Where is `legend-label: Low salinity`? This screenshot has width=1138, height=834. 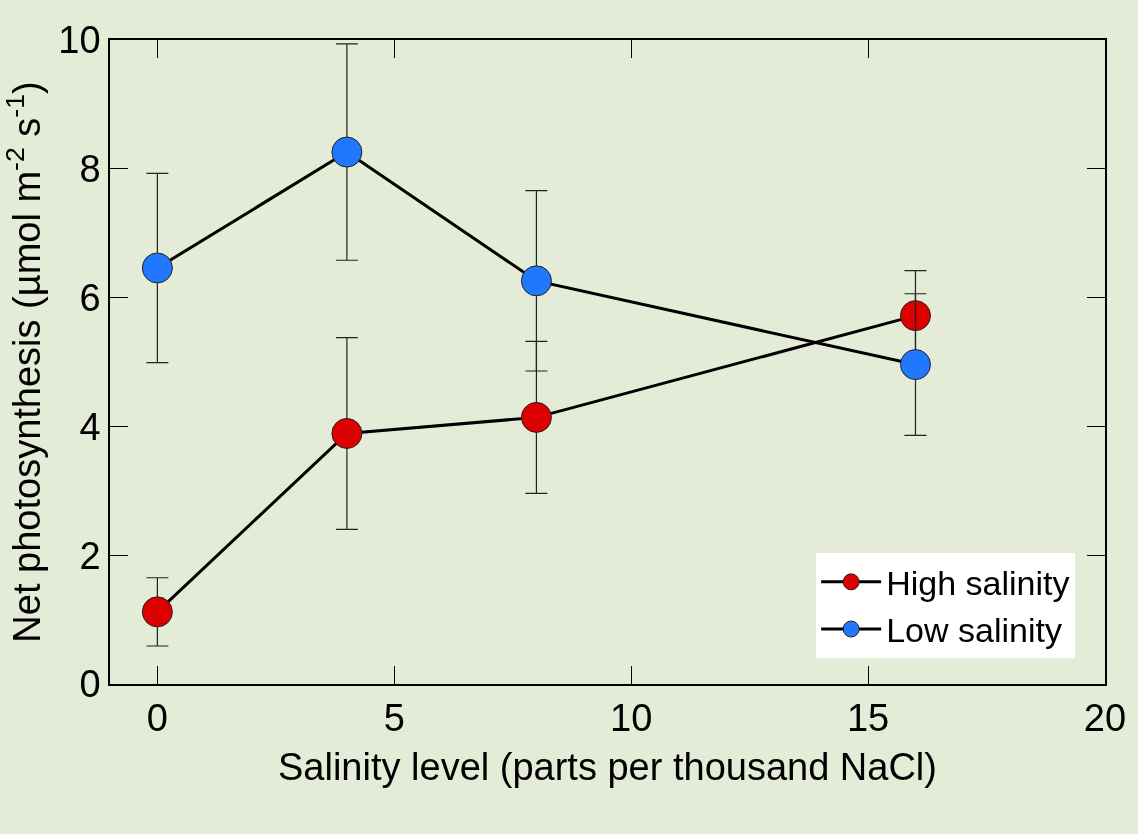
legend-label: Low salinity is located at coordinates (974, 630).